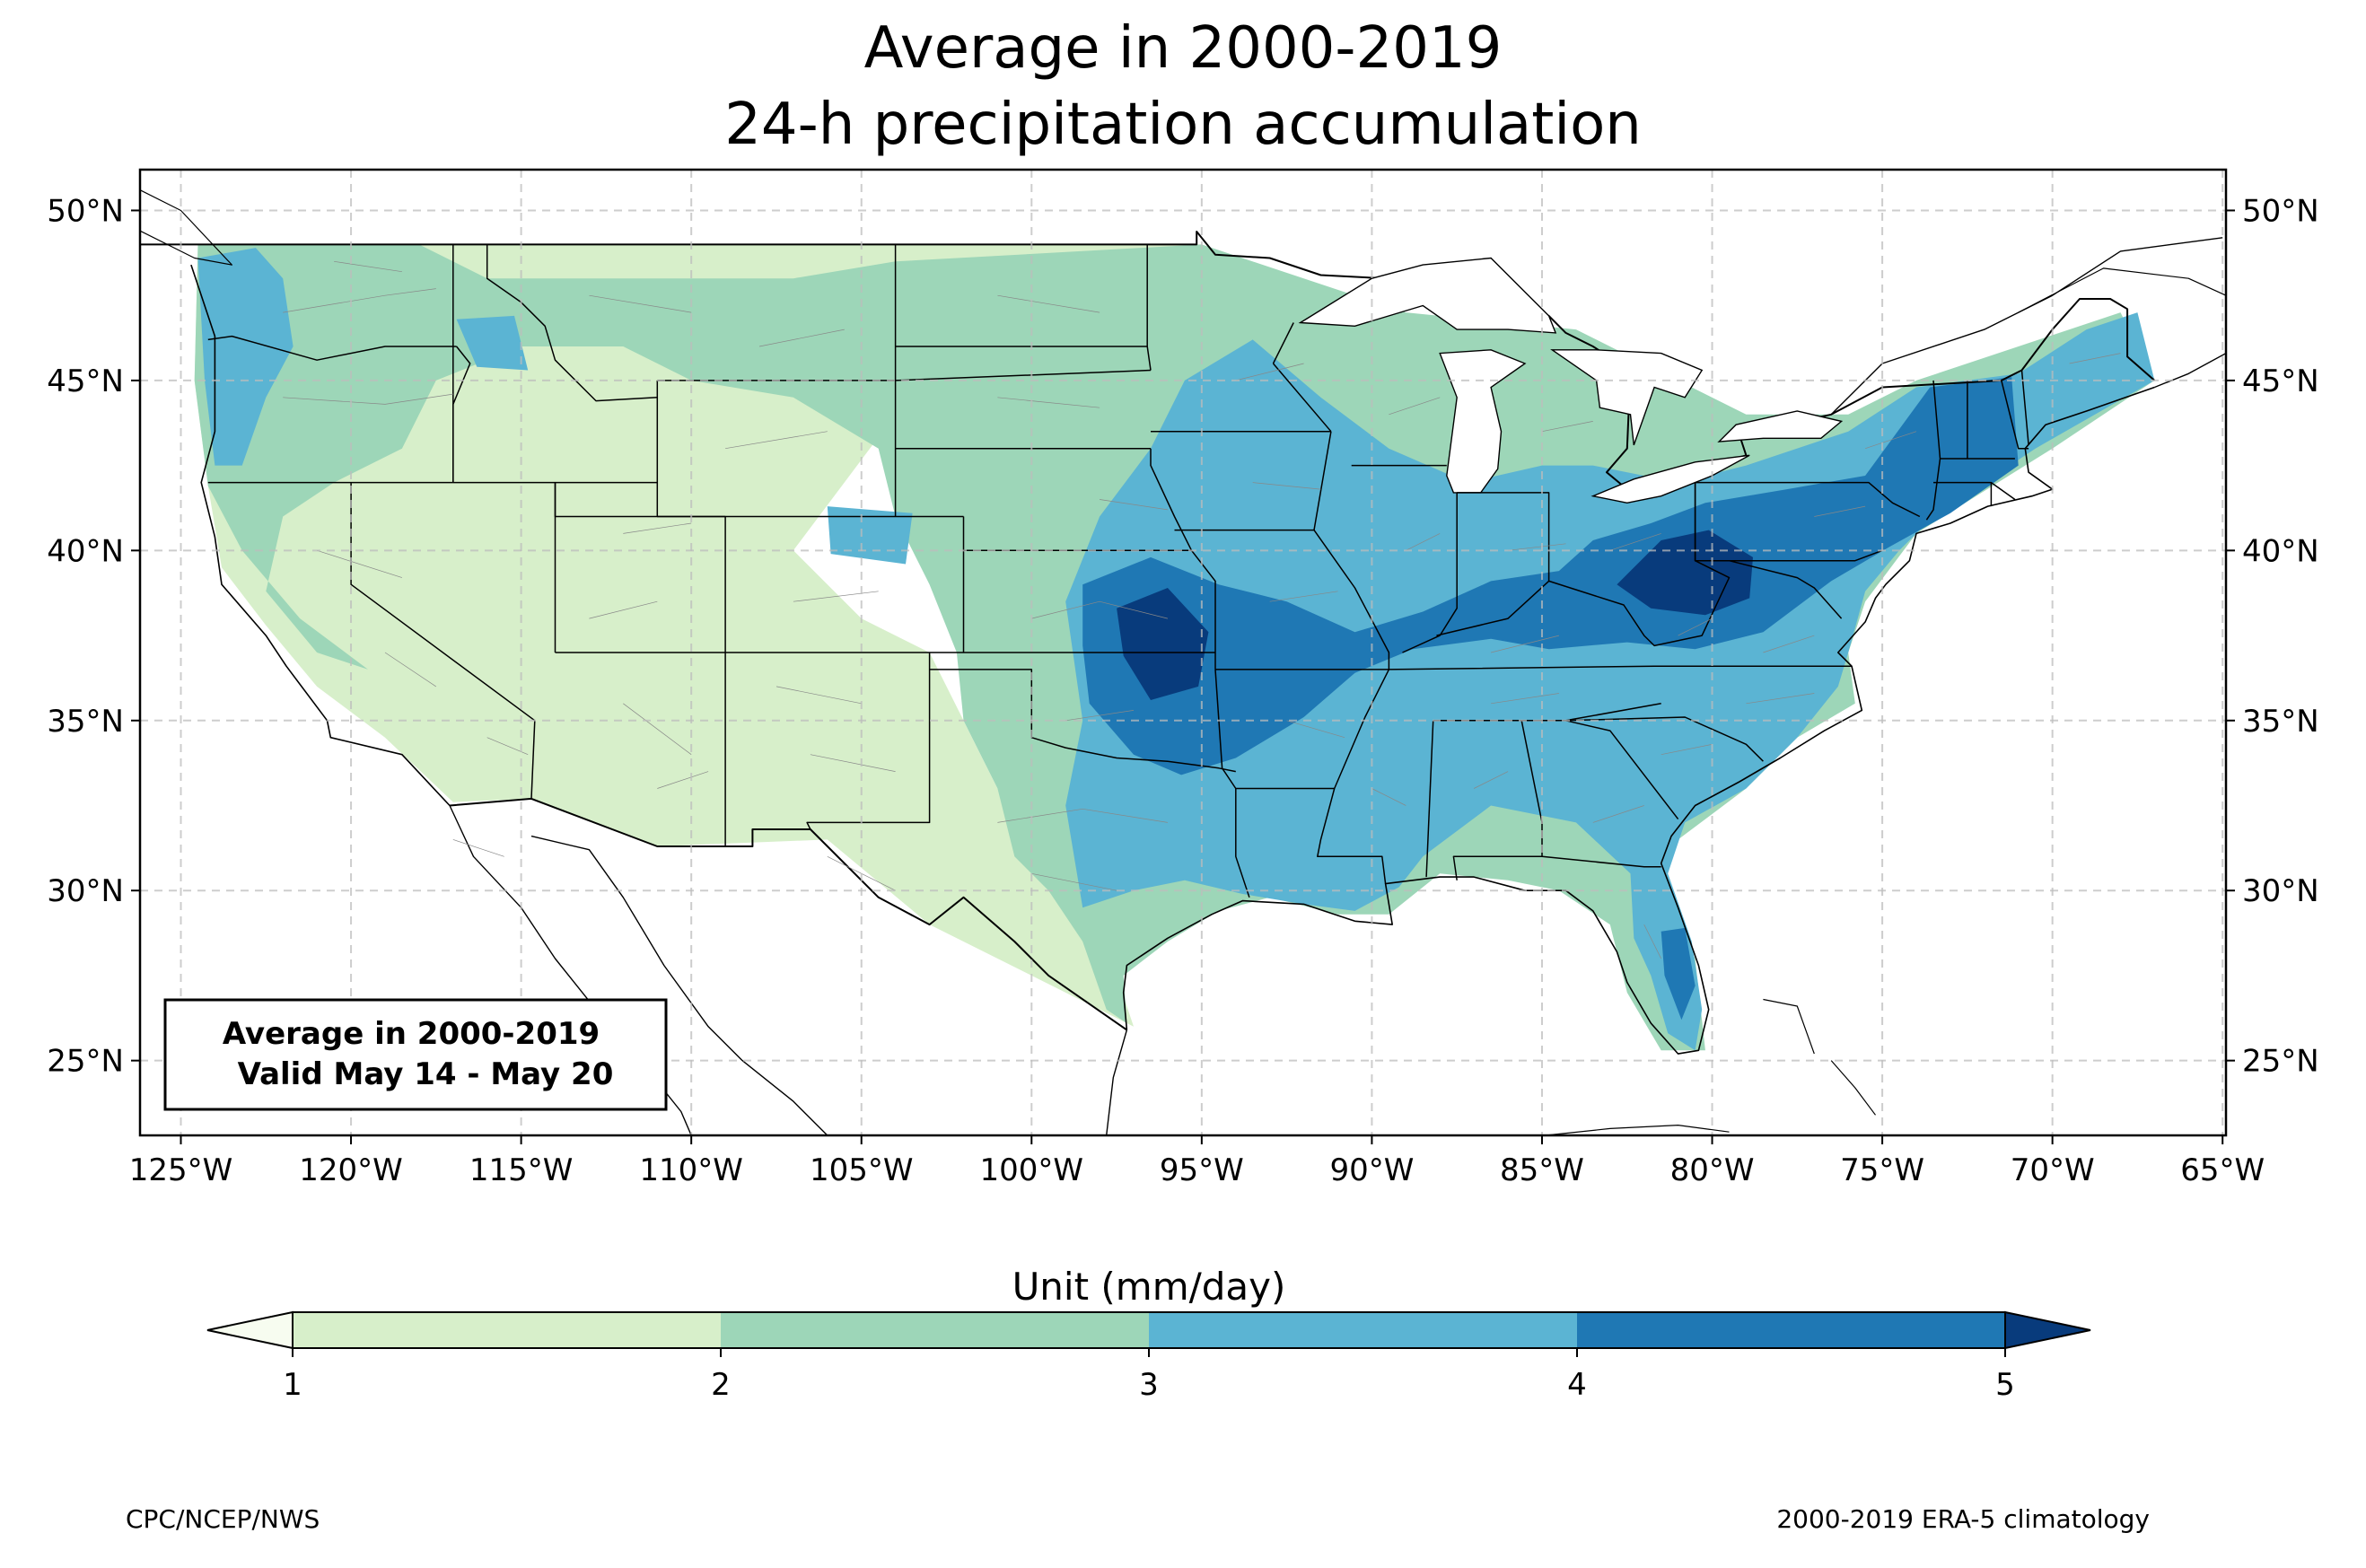  What do you see at coordinates (1371, 1170) in the screenshot?
I see `lon-tick-label: 90°W` at bounding box center [1371, 1170].